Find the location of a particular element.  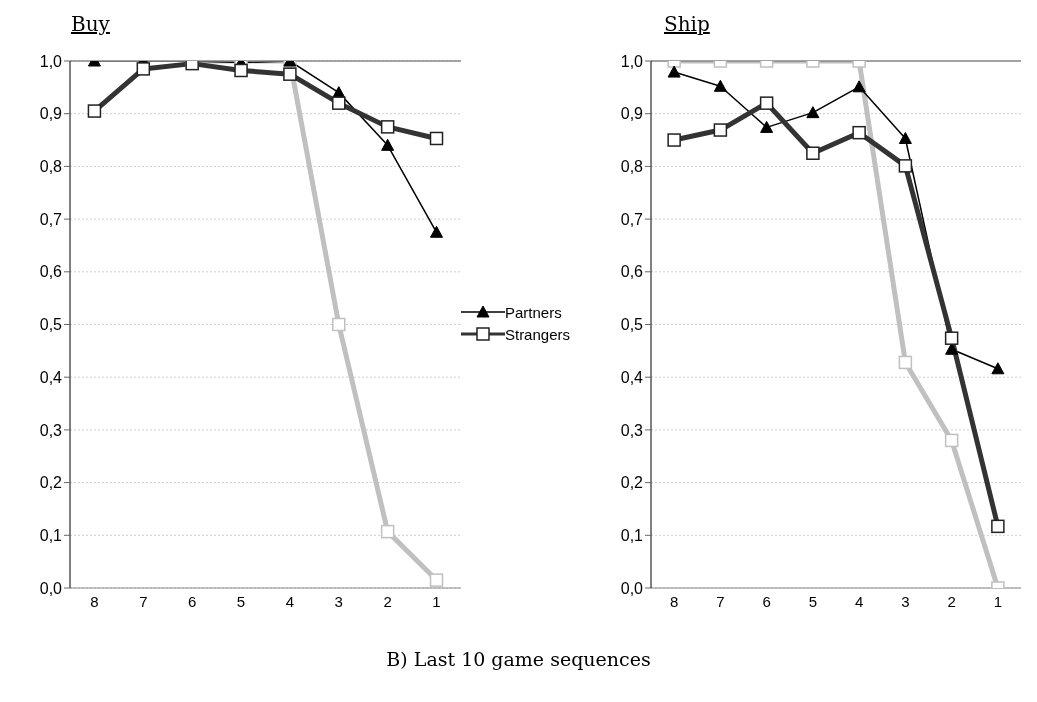

chart-title: Buy is located at coordinates (90, 24).